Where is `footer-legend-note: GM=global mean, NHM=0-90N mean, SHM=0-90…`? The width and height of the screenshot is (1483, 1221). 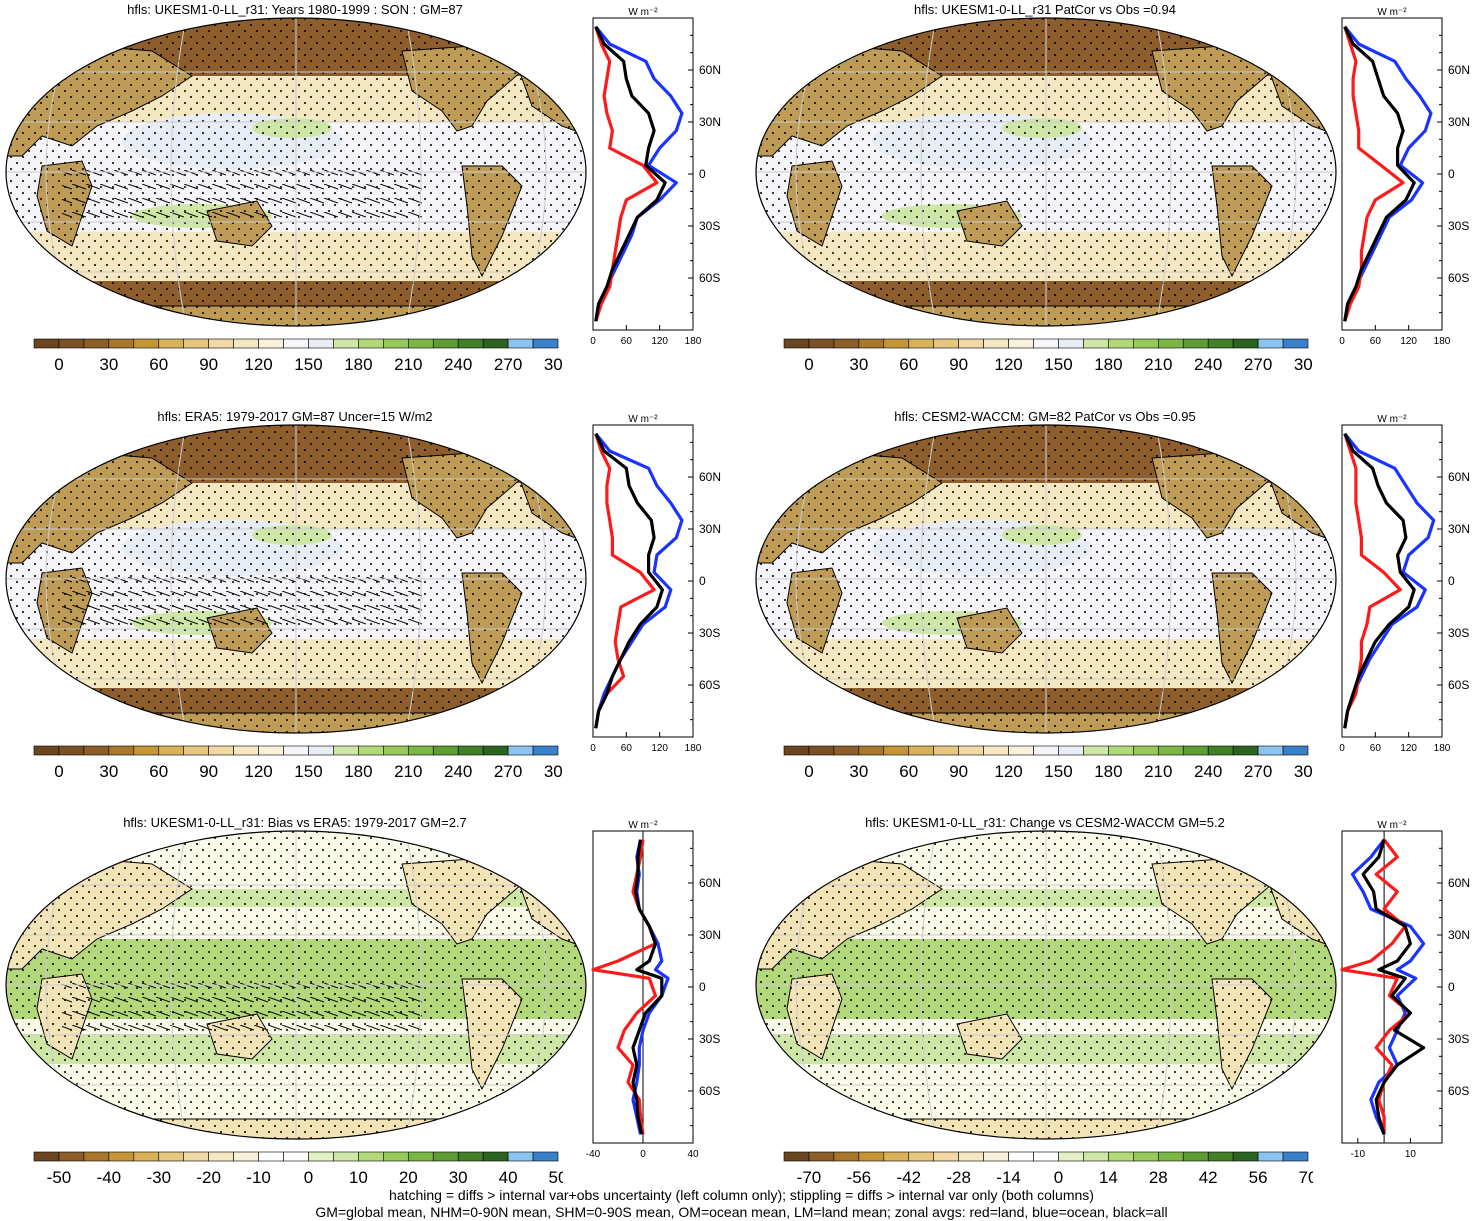 footer-legend-note: GM=global mean, NHM=0-90N mean, SHM=0-90… is located at coordinates (741, 1212).